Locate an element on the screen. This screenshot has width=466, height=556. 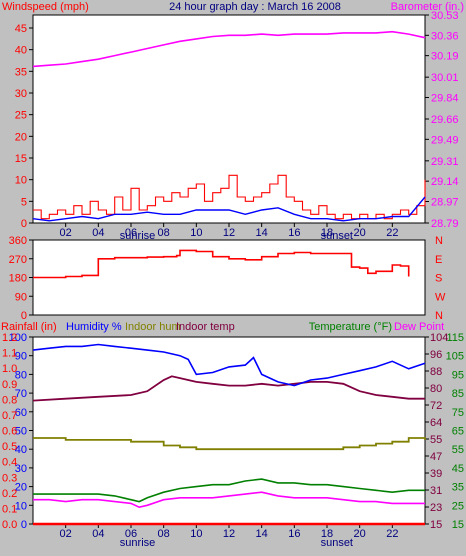
bottom-x-tick-label: 10 is located at coordinates (196, 534).